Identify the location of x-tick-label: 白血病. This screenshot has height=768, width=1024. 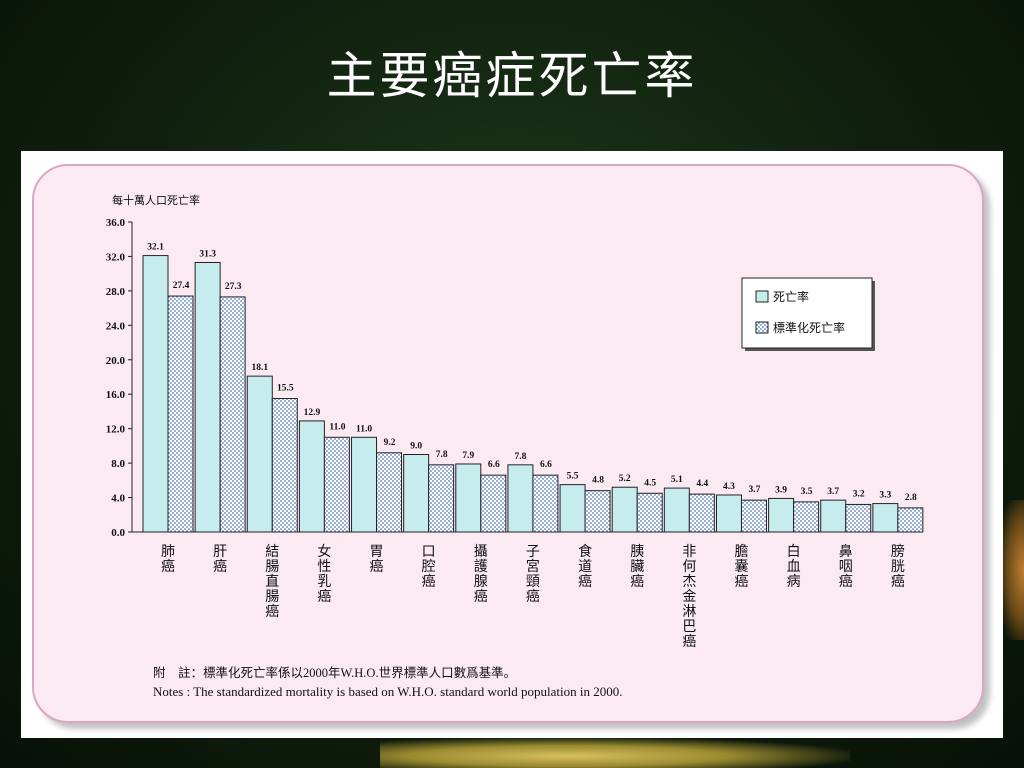
(794, 567).